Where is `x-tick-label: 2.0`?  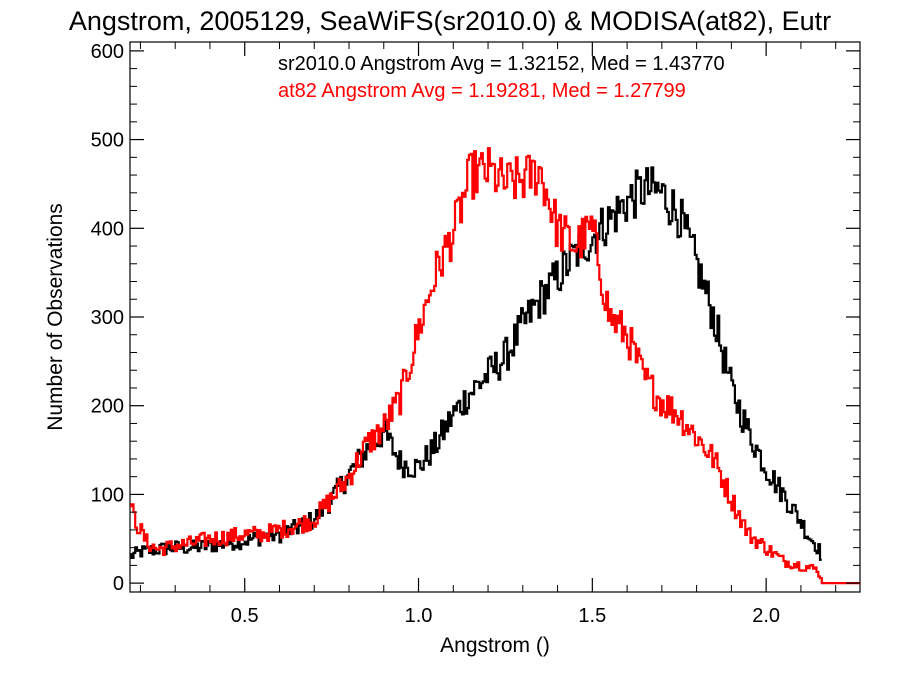 x-tick-label: 2.0 is located at coordinates (766, 616).